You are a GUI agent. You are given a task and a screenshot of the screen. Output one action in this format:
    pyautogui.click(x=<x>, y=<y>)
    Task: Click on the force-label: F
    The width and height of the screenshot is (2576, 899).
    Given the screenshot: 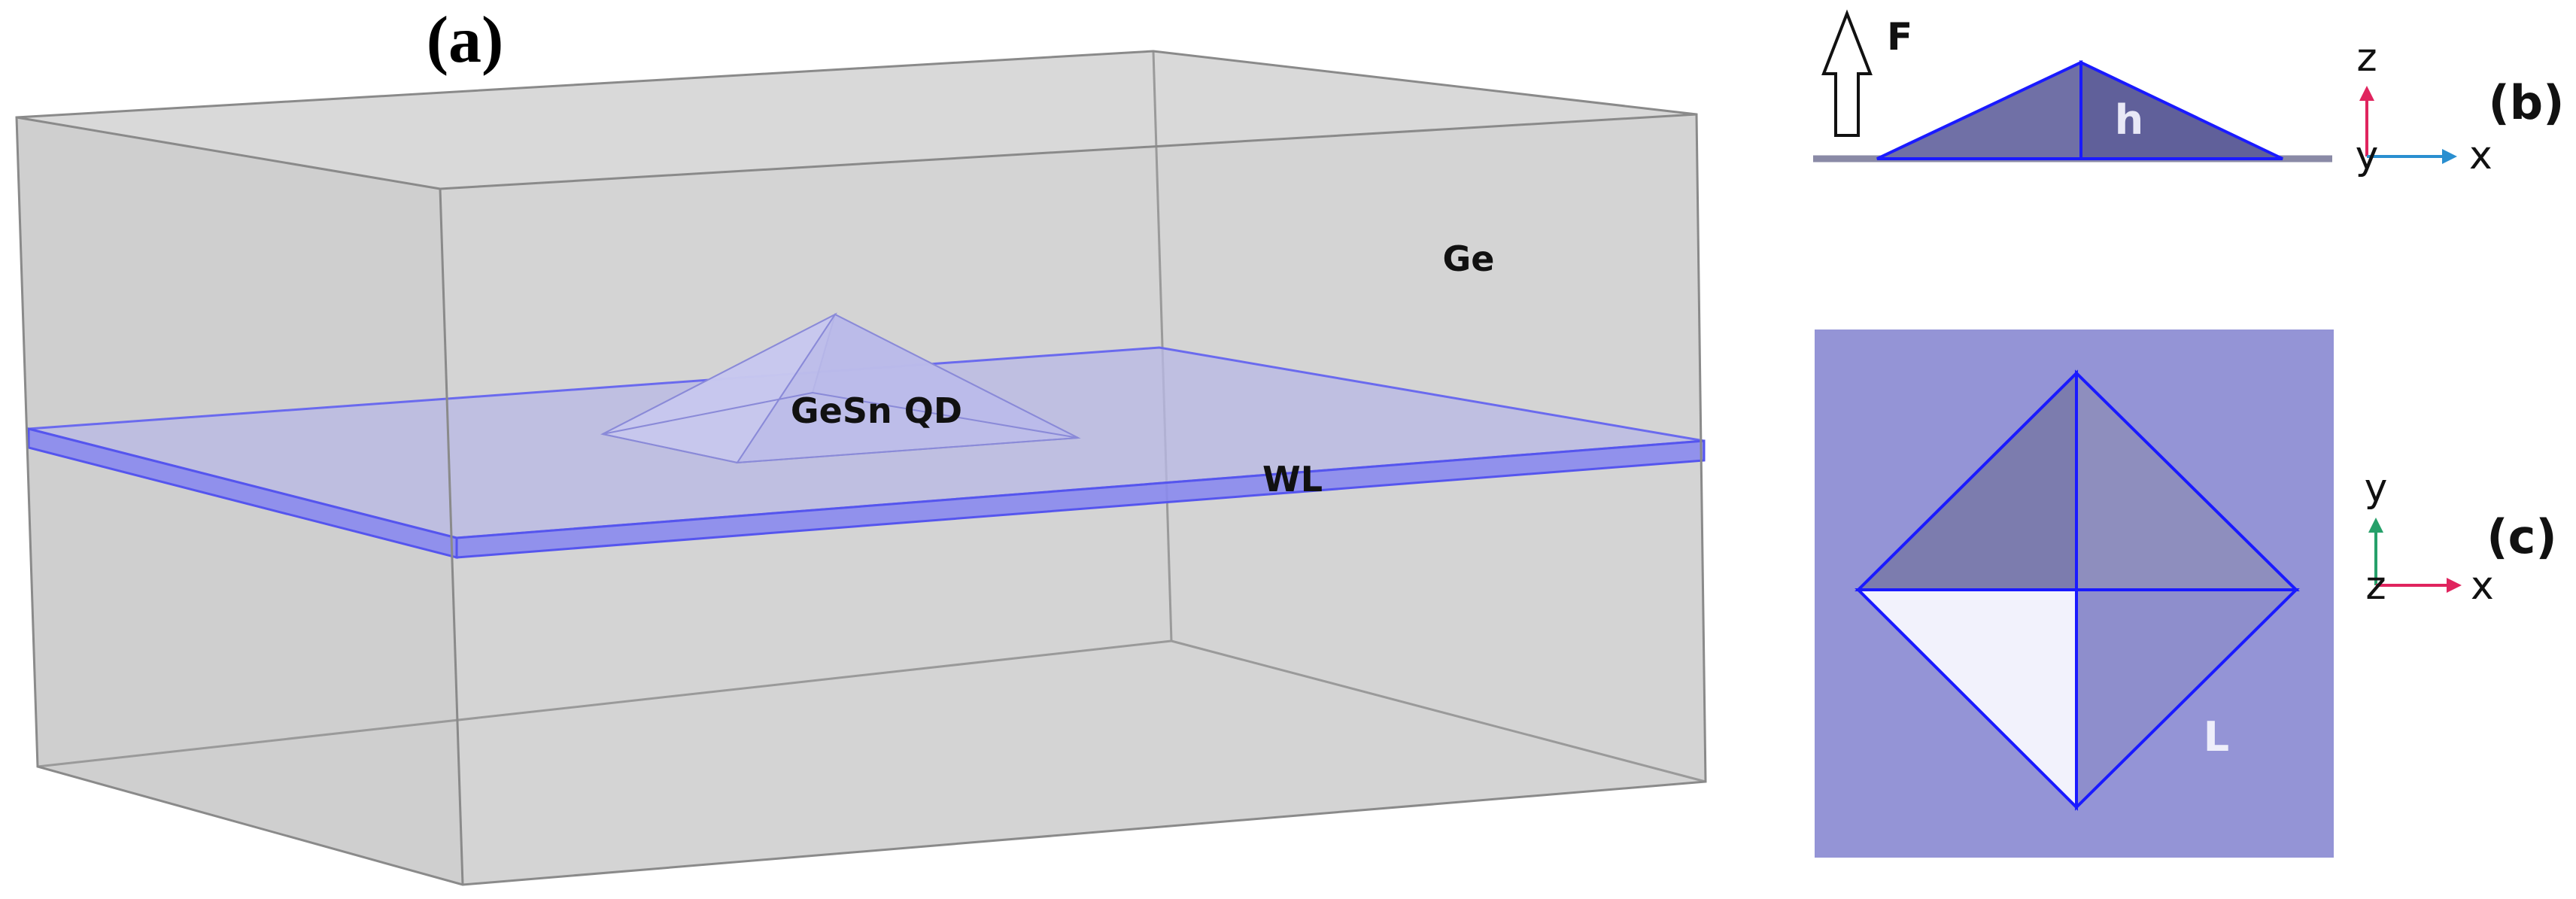 What is the action you would take?
    pyautogui.click(x=1899, y=37)
    